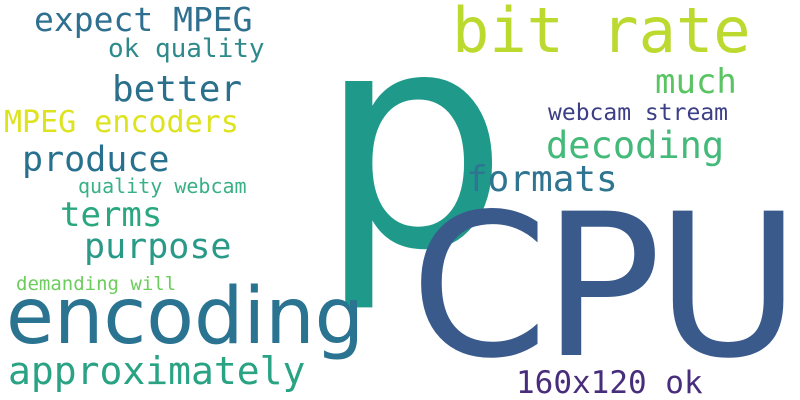  Describe the element at coordinates (638, 113) in the screenshot. I see `word-webcam-stream: webcam stream` at that location.